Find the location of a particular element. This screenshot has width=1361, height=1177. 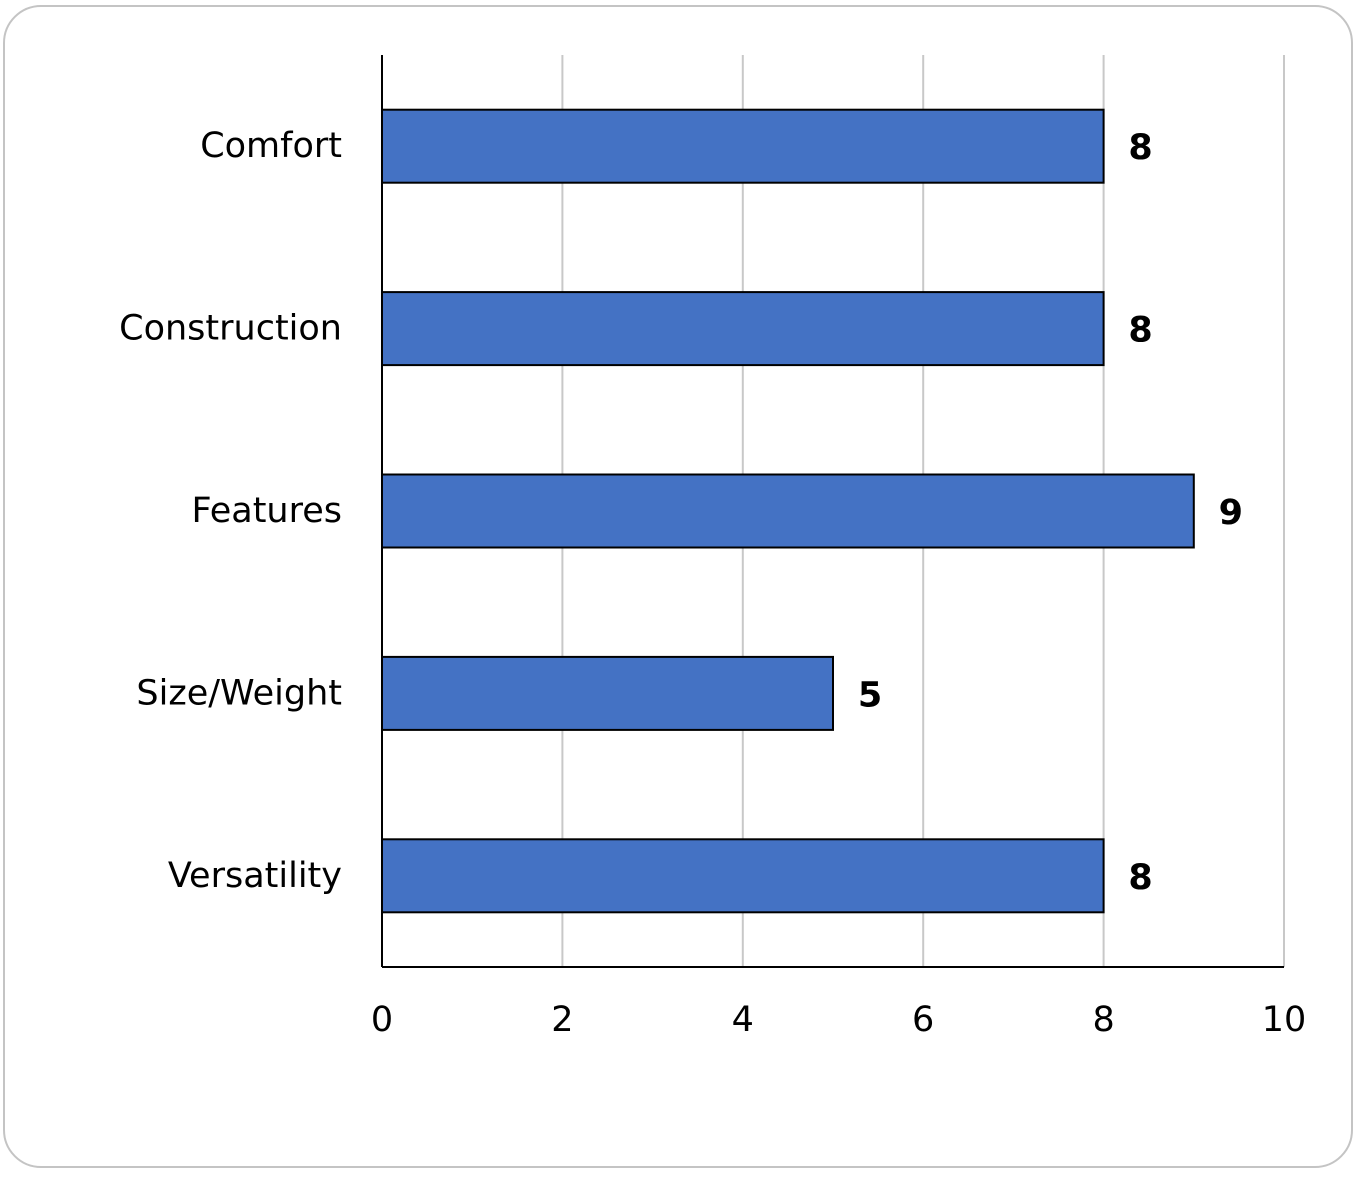

category-label-features: Features is located at coordinates (267, 511).